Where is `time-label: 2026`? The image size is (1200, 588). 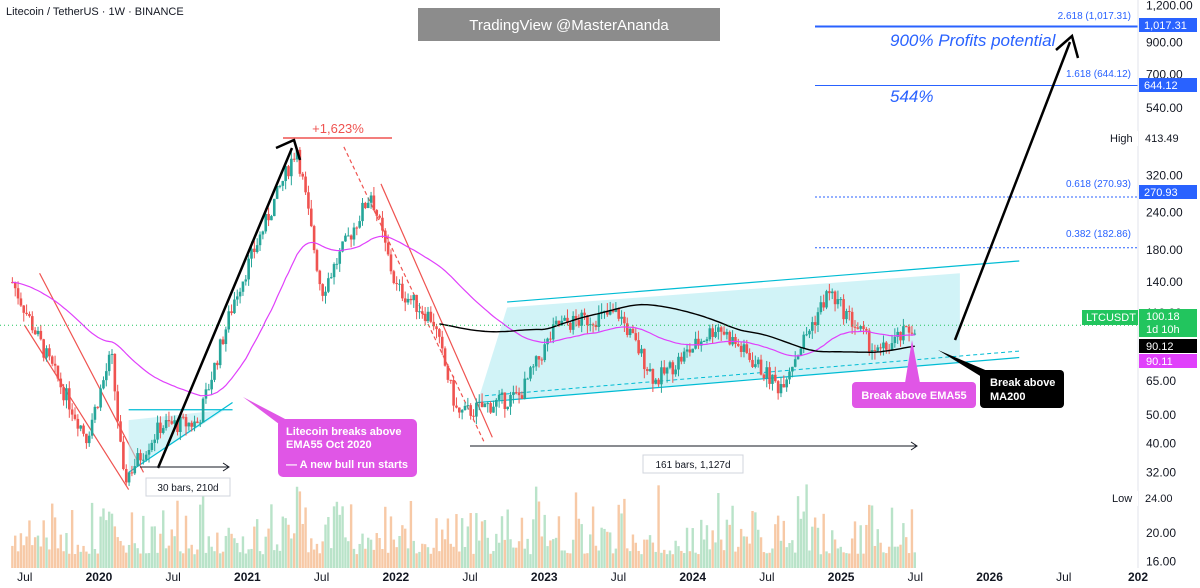
time-label: 2026 is located at coordinates (989, 577).